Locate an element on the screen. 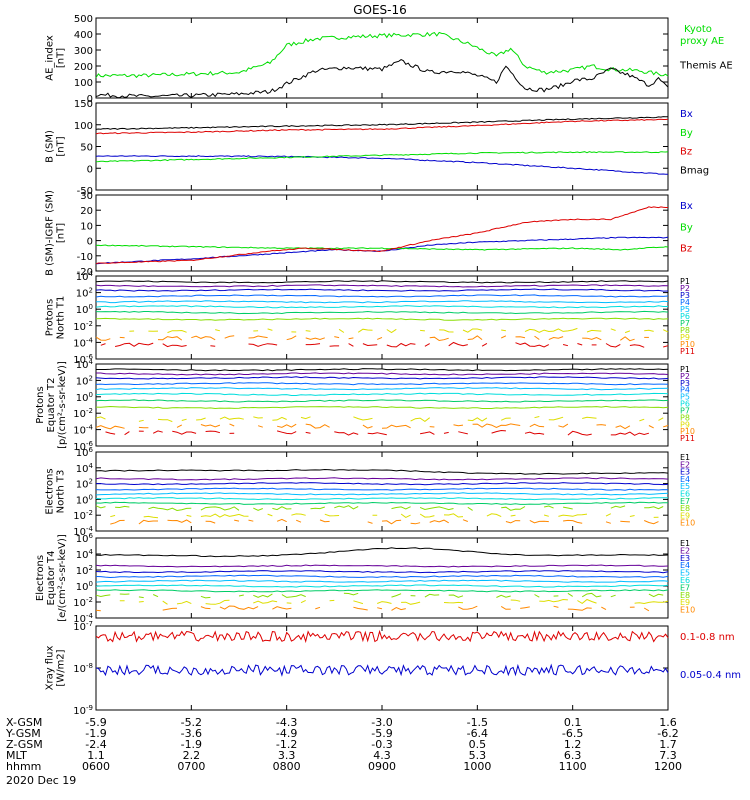 This screenshot has width=750, height=800. y-tick-label: 102 is located at coordinates (84, 293).